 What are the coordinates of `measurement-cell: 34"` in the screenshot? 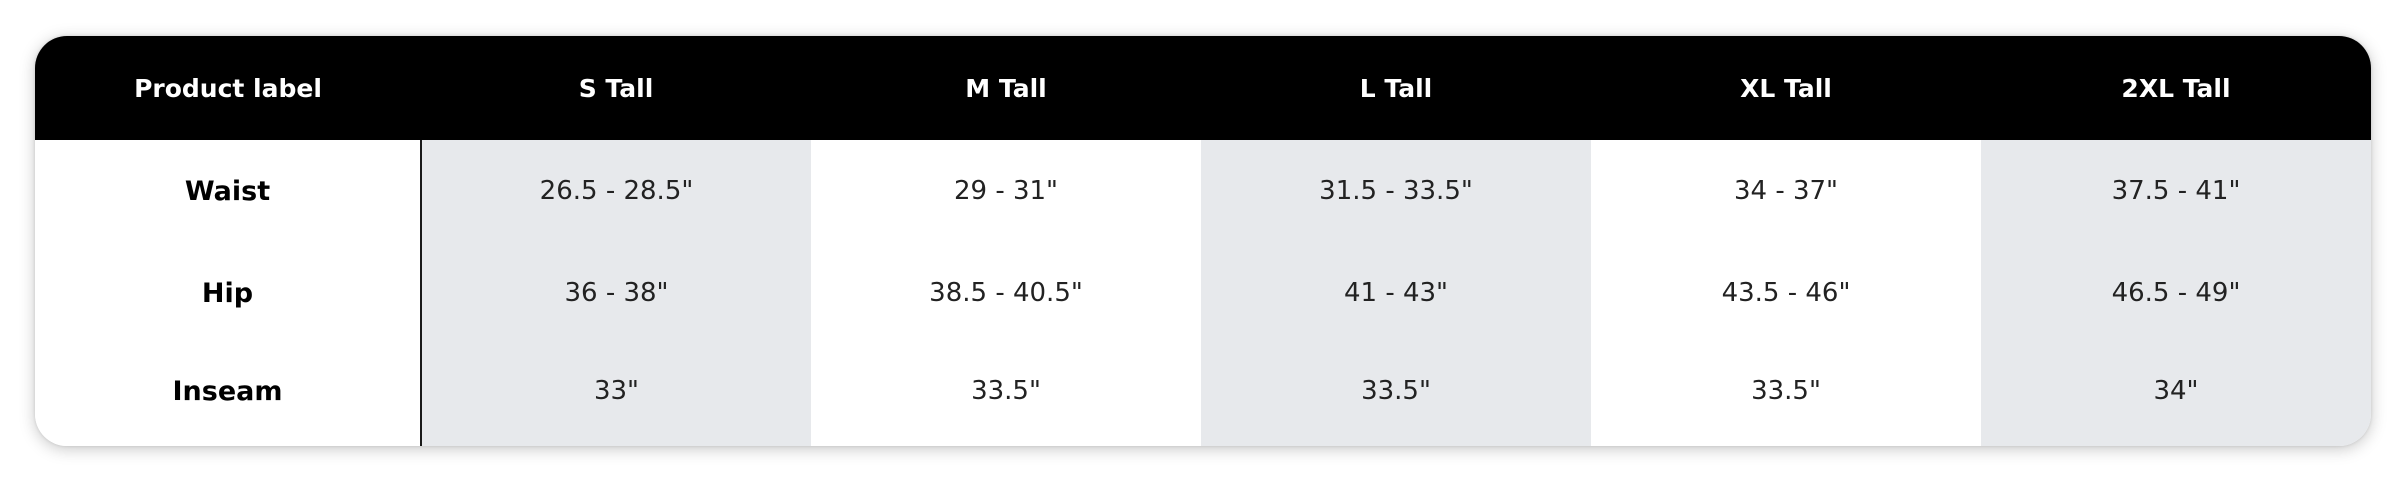 It's located at (2176, 395).